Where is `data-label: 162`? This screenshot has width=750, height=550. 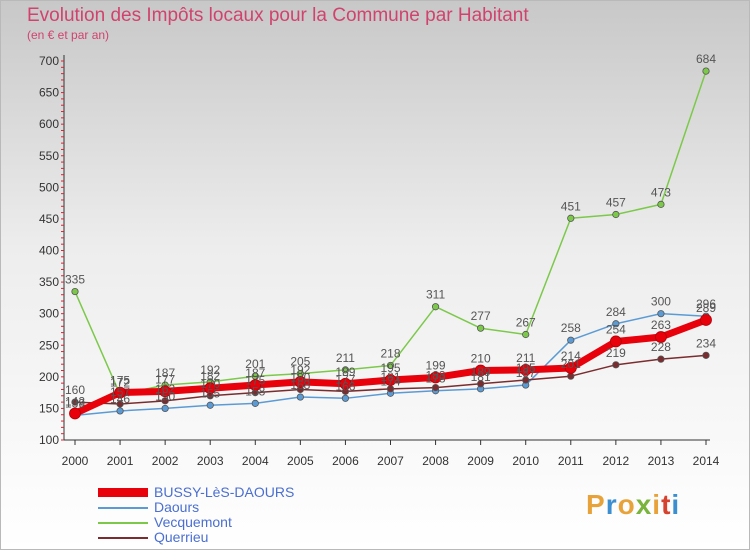
data-label: 162 is located at coordinates (165, 389).